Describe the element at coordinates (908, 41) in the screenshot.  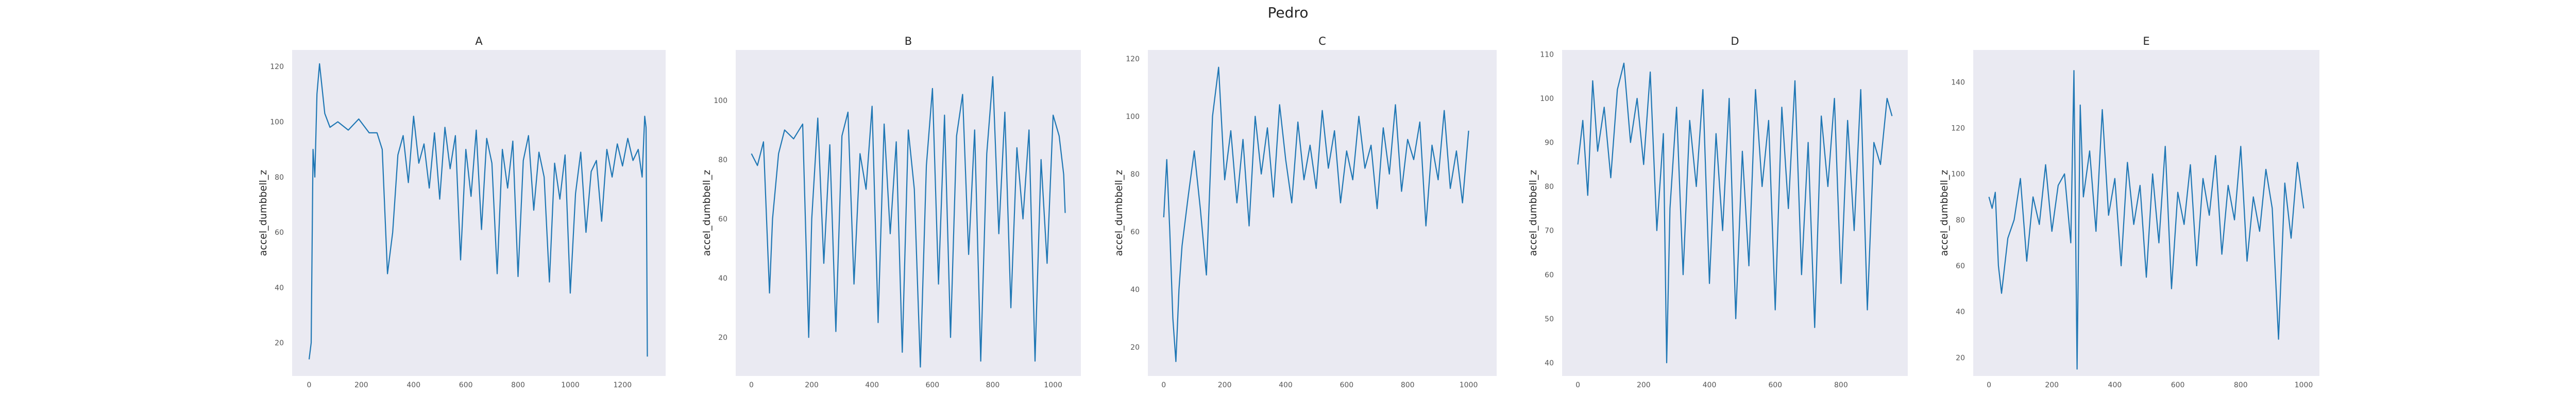
I see `panel-title: B` at that location.